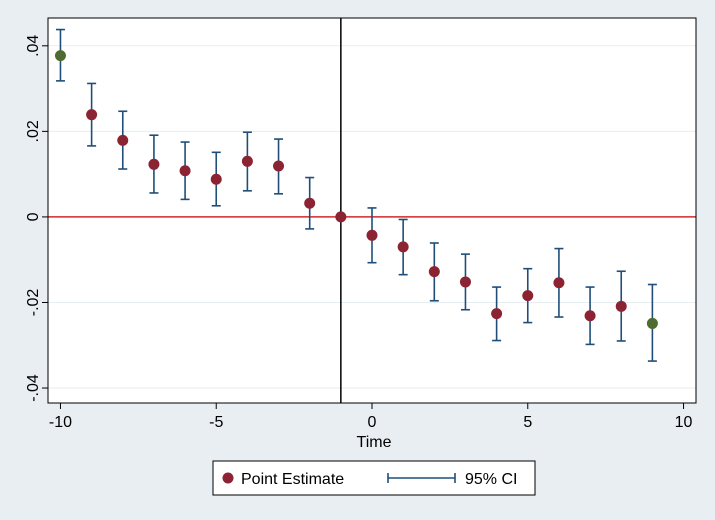 Image resolution: width=715 pixels, height=520 pixels. I want to click on y-tick-label: .04, so click(33, 46).